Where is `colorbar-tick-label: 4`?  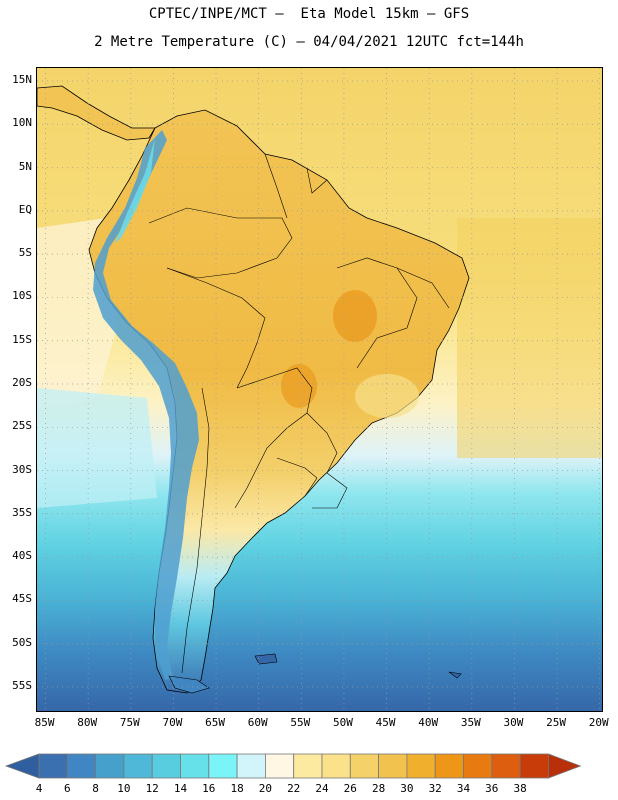
colorbar-tick-label: 4 is located at coordinates (39, 788).